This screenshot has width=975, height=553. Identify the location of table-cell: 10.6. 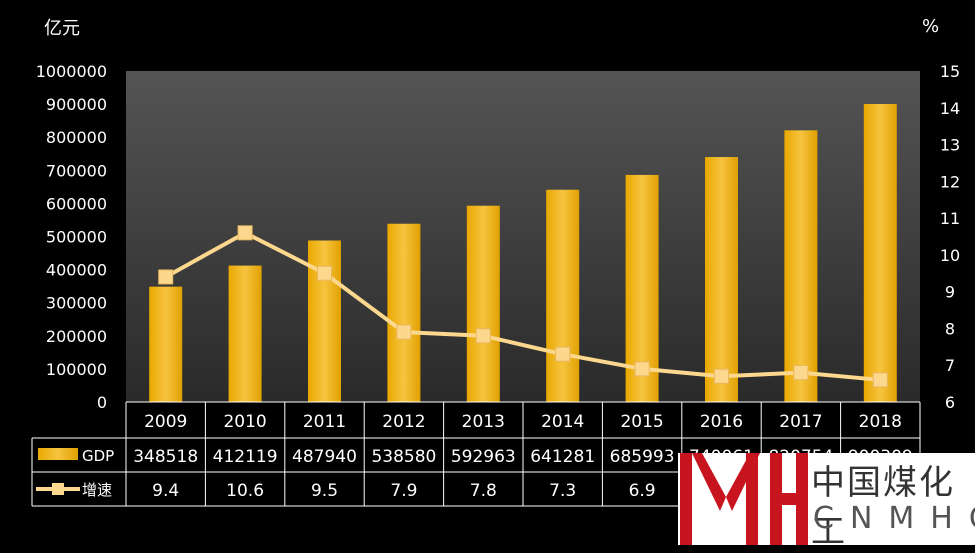
(245, 491).